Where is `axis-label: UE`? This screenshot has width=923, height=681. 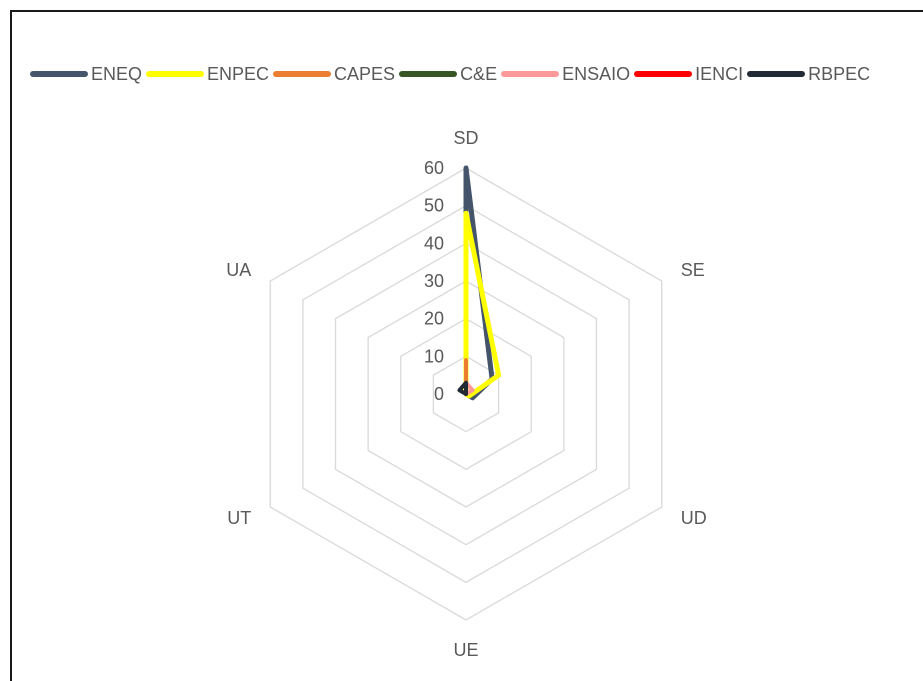
axis-label: UE is located at coordinates (465, 650).